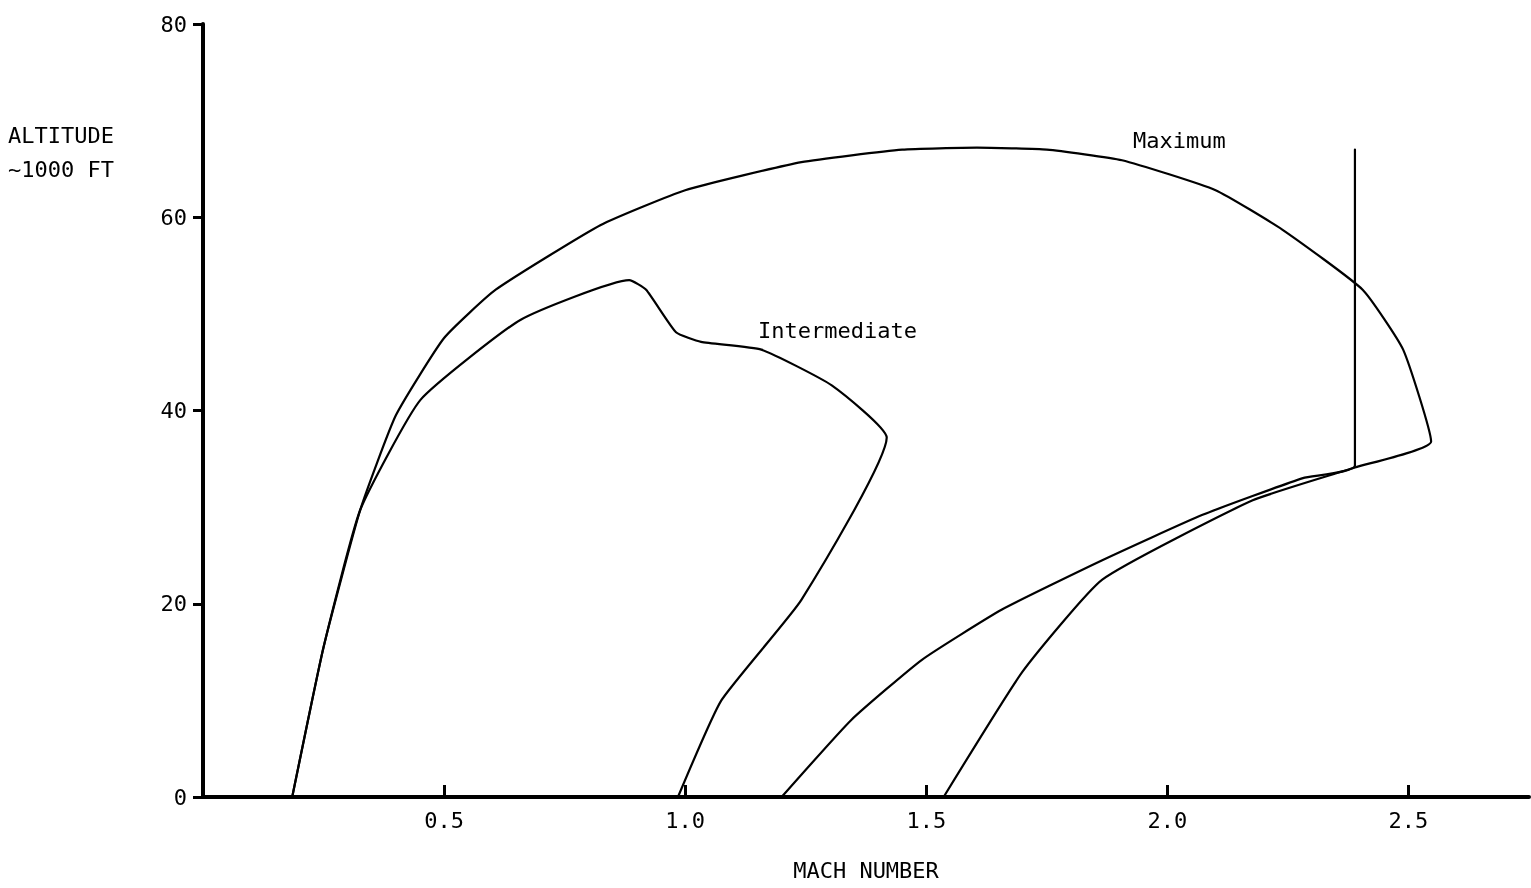 The image size is (1531, 888). I want to click on x-tick-label: 2.0, so click(1167, 820).